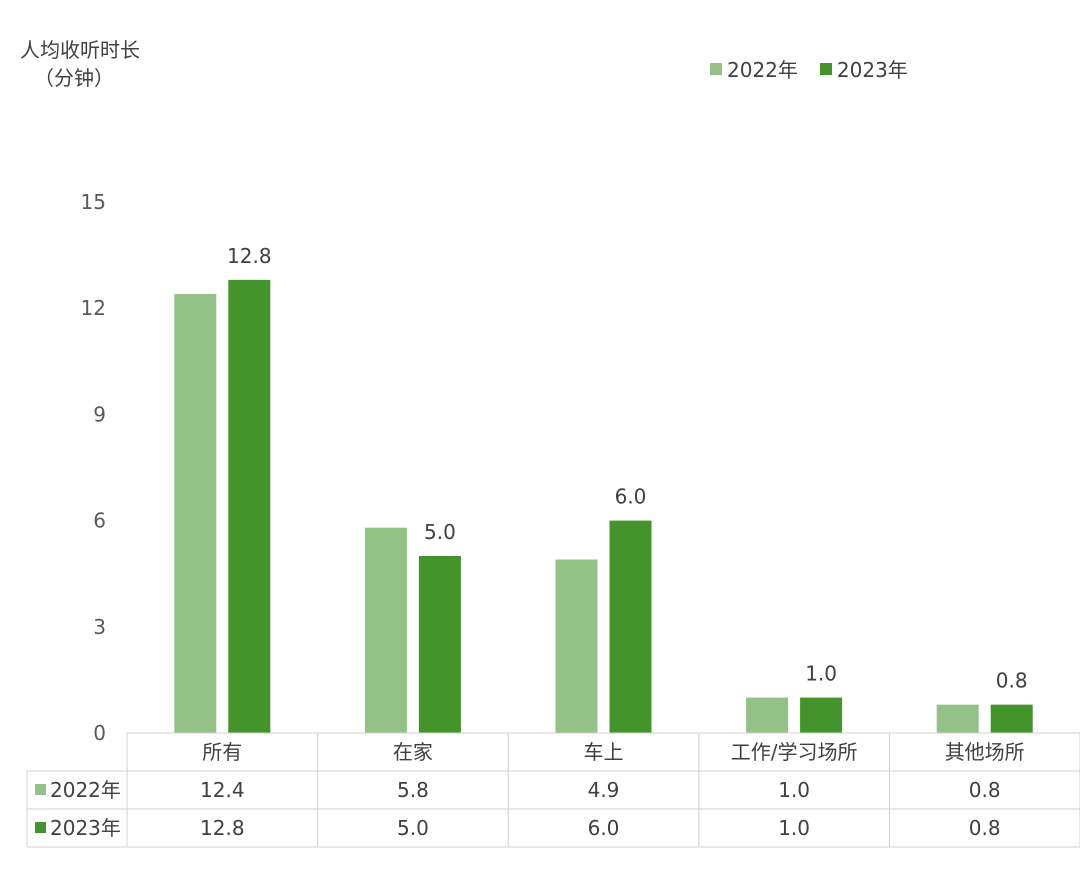 Image resolution: width=1080 pixels, height=893 pixels. I want to click on y-tick-label-0: 0, so click(99, 733).